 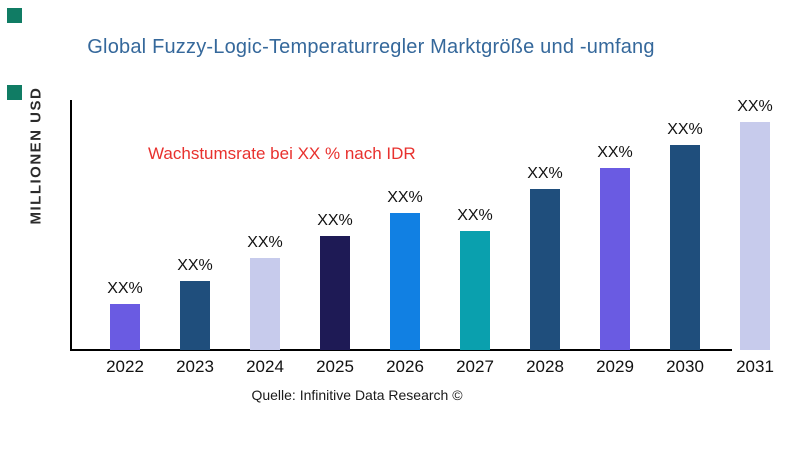 What do you see at coordinates (685, 129) in the screenshot?
I see `bar-value-label-2030: XX%` at bounding box center [685, 129].